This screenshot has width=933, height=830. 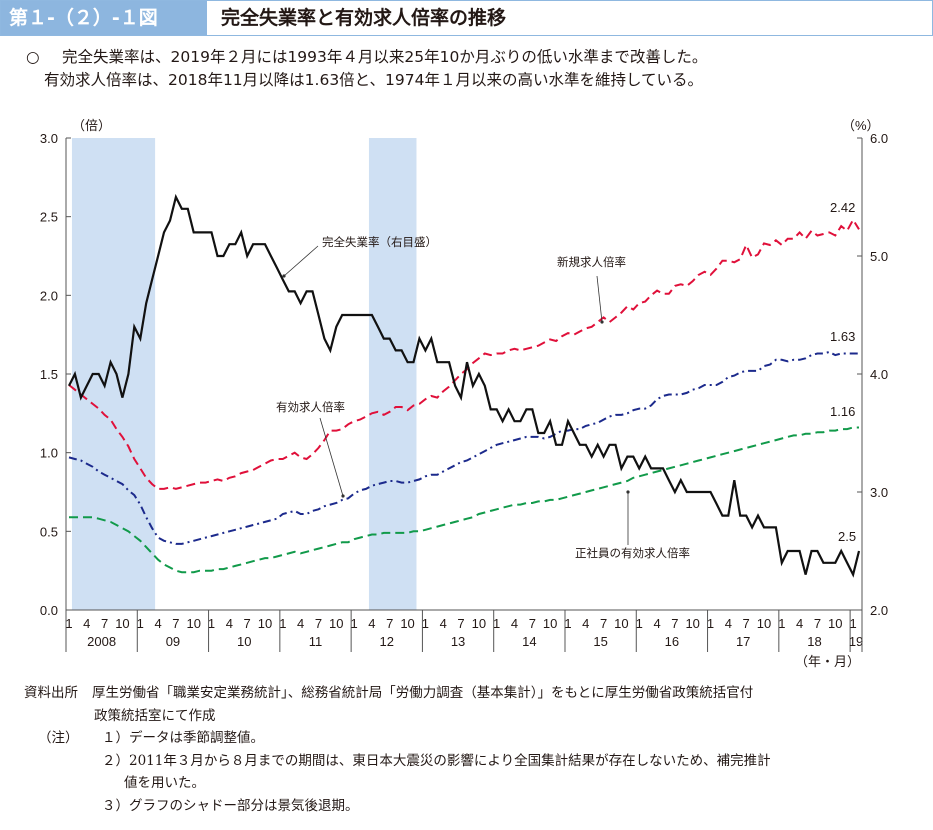 What do you see at coordinates (458, 641) in the screenshot?
I see `year-label: 13` at bounding box center [458, 641].